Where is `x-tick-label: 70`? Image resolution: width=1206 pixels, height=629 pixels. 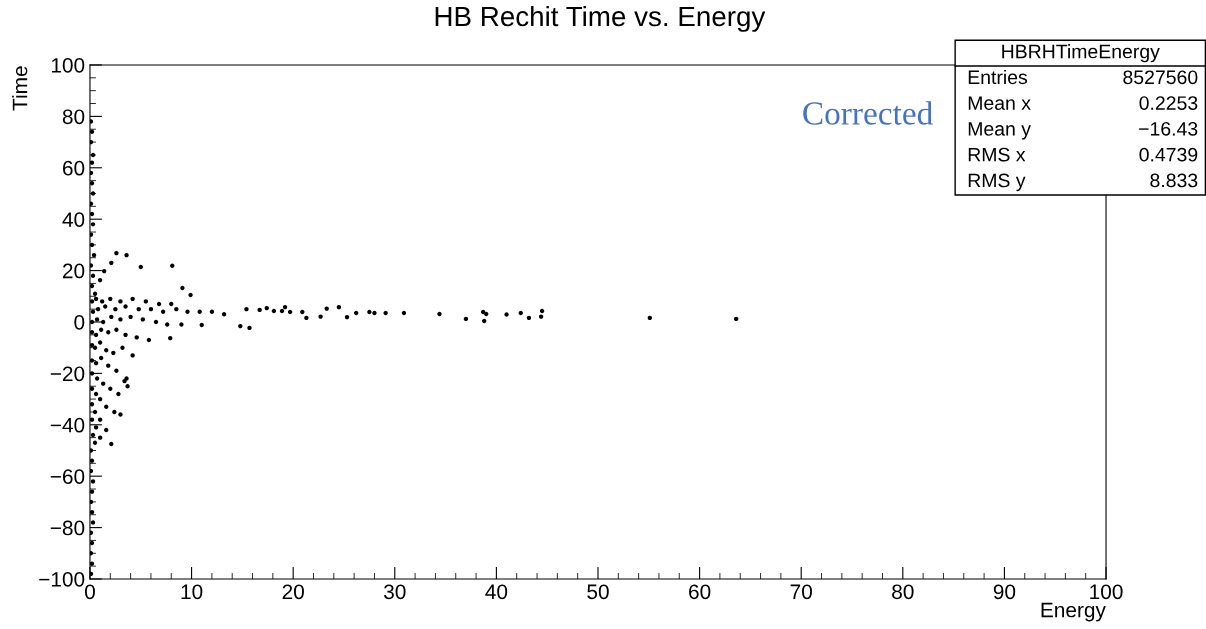
x-tick-label: 70 is located at coordinates (801, 592).